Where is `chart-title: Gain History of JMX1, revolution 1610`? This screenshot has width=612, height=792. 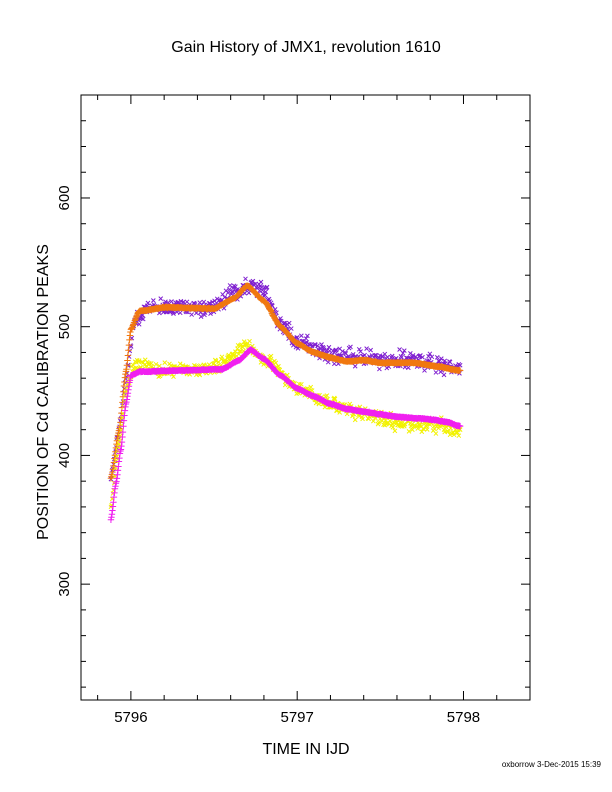
chart-title: Gain History of JMX1, revolution 1610 is located at coordinates (306, 47).